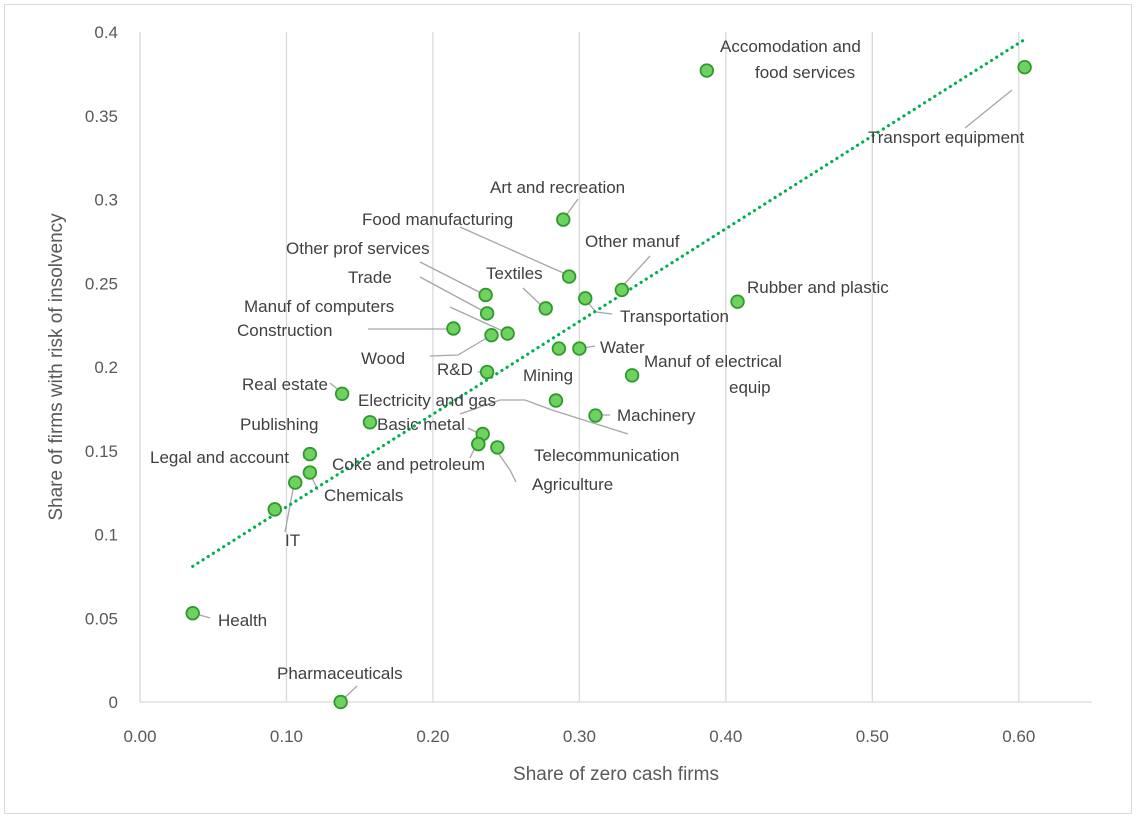 This screenshot has width=1138, height=820. Describe the element at coordinates (113, 702) in the screenshot. I see `y-tick-label: 0` at that location.